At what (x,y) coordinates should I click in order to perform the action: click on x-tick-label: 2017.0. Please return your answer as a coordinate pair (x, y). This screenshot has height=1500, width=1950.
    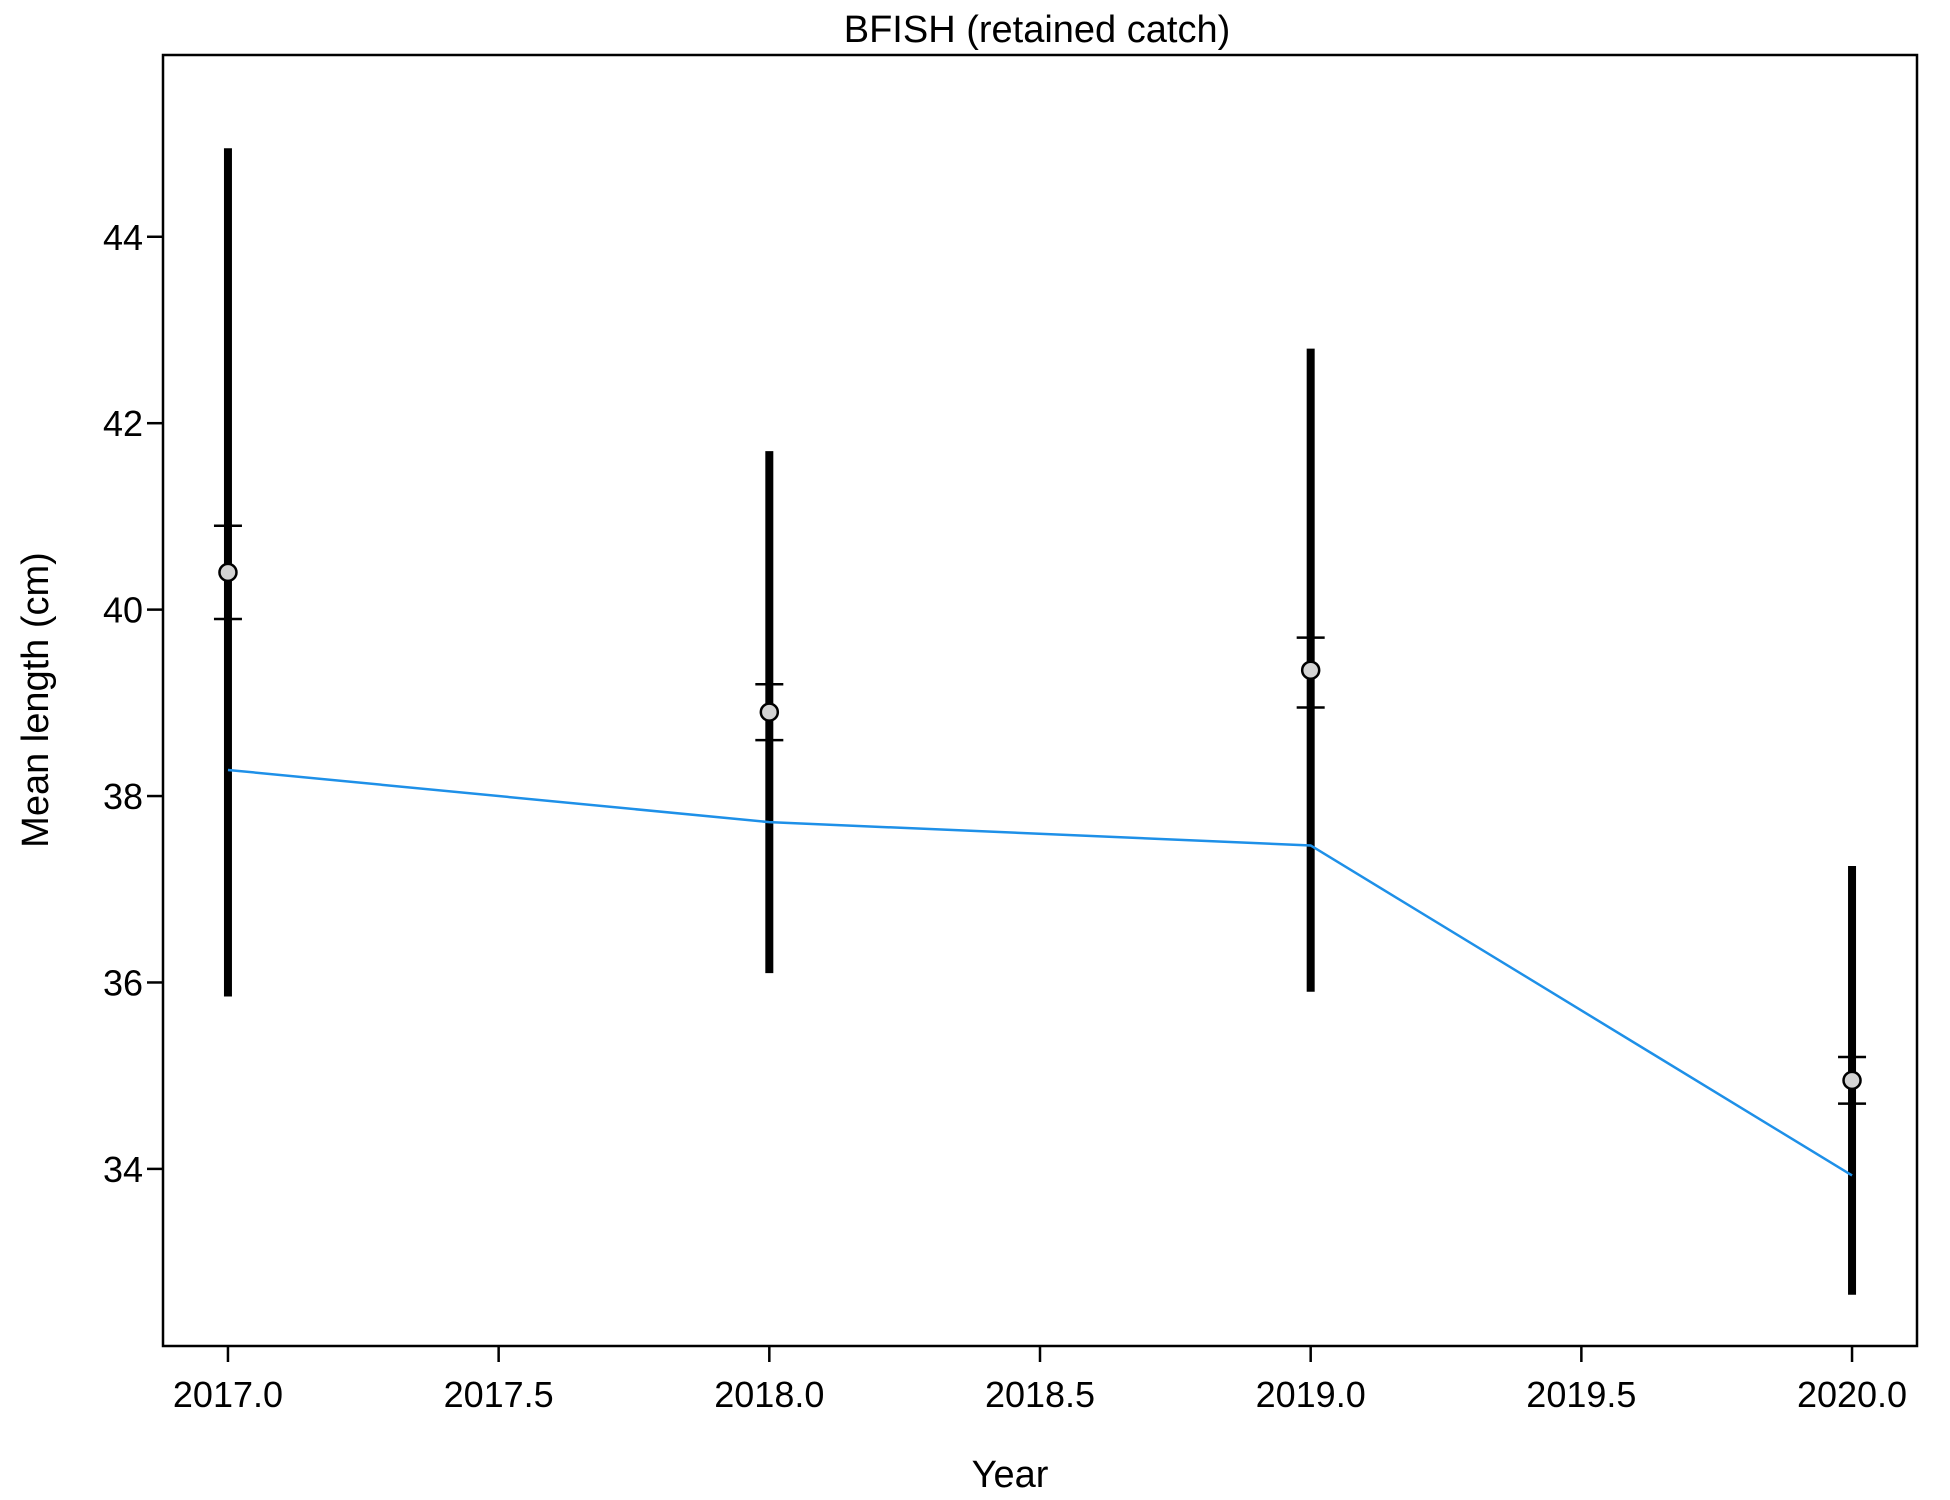
    Looking at the image, I should click on (228, 1394).